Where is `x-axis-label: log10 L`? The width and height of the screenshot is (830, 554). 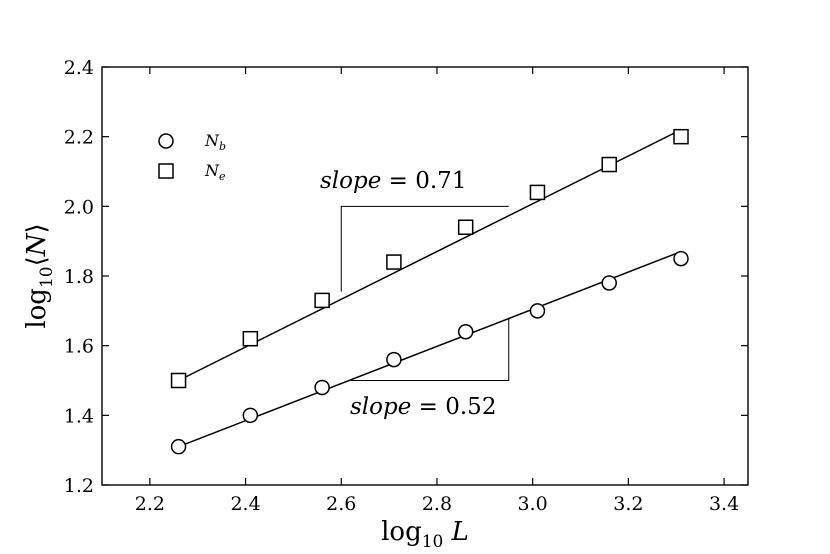
x-axis-label: log10 L is located at coordinates (425, 534).